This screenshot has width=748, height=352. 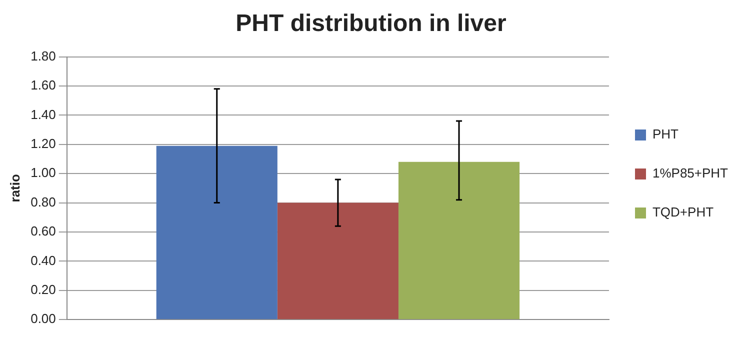 What do you see at coordinates (43, 202) in the screenshot?
I see `y-tick-label: 0.80` at bounding box center [43, 202].